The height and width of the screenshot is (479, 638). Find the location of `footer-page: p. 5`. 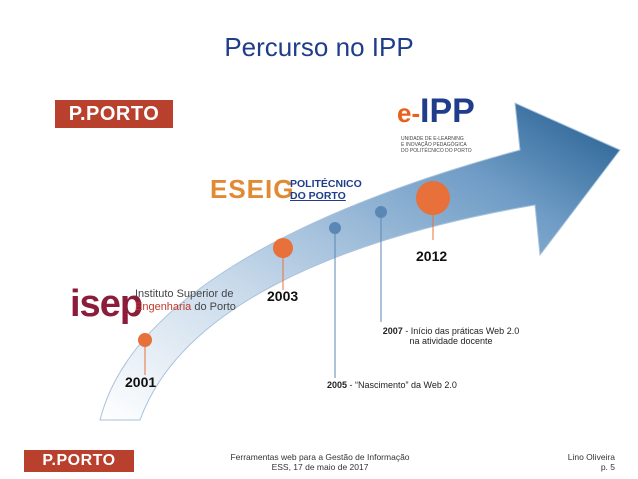

footer-page: p. 5 is located at coordinates (607, 467).